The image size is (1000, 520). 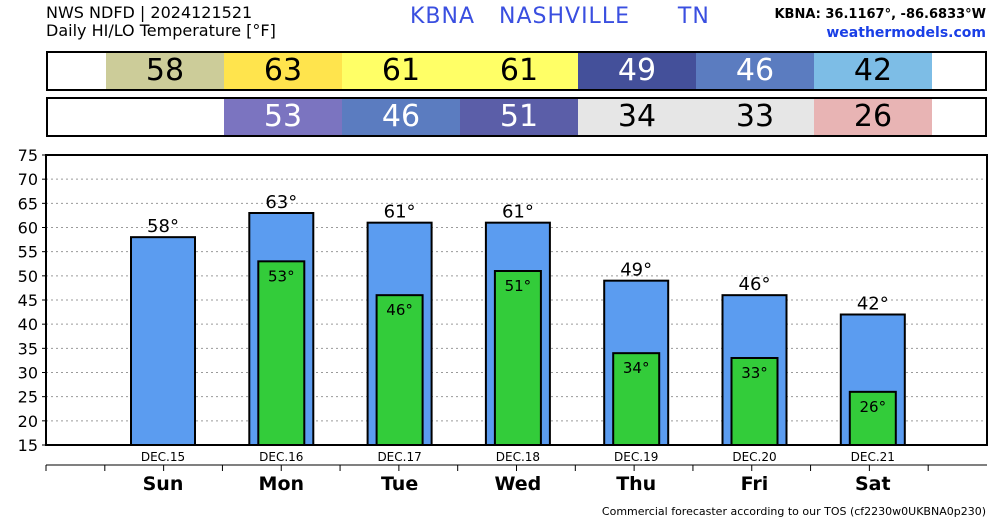 I want to click on low-temp-cell: 46, so click(x=401, y=117).